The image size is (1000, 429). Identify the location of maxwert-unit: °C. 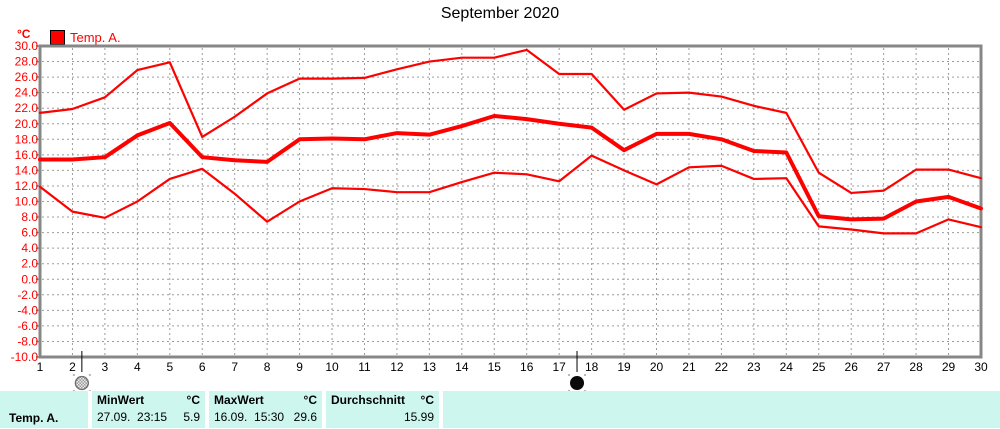
(310, 400).